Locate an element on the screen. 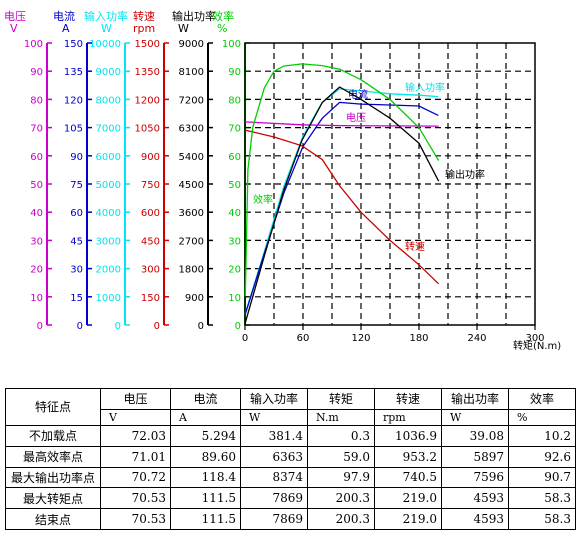 The image size is (581, 543). axis-tick-label: 6300 is located at coordinates (191, 129).